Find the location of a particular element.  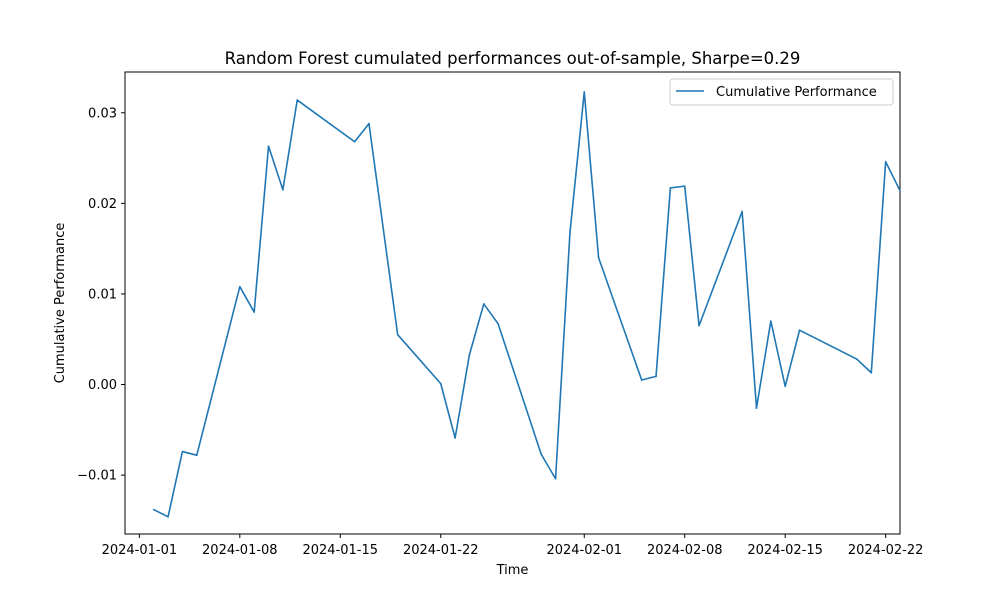

x-tick-label: 2024-02-08 is located at coordinates (685, 550).